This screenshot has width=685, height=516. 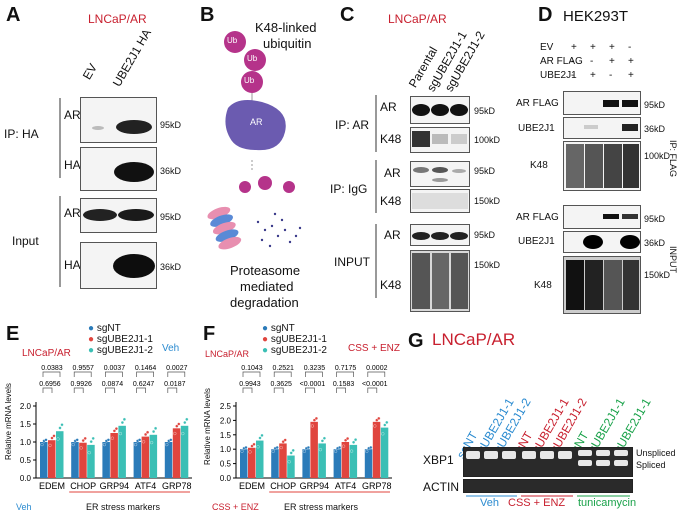 What do you see at coordinates (391, 285) in the screenshot?
I see `row-label: K48` at bounding box center [391, 285].